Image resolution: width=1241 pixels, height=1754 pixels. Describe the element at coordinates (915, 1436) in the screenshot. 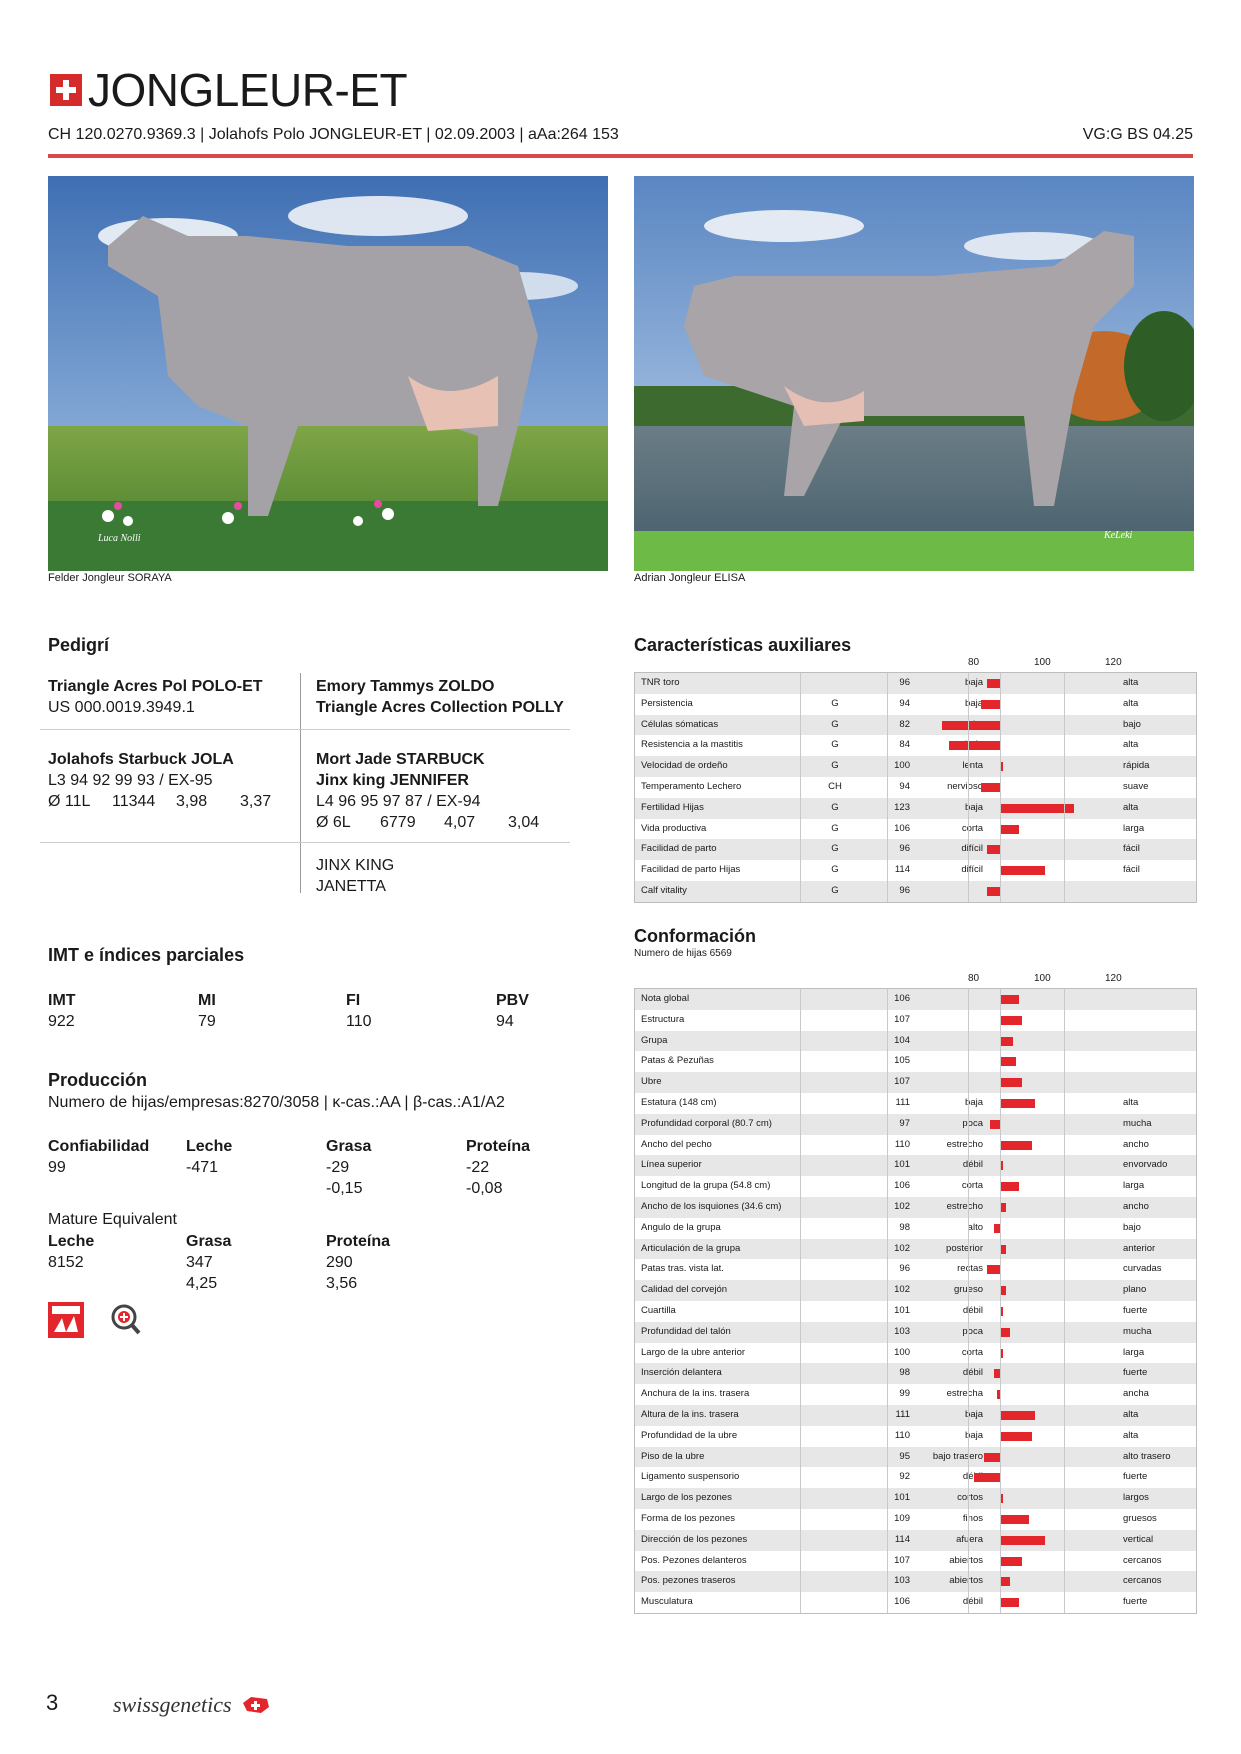

I see `conf-row: Profundidad de la ubre 110 baja alta` at that location.